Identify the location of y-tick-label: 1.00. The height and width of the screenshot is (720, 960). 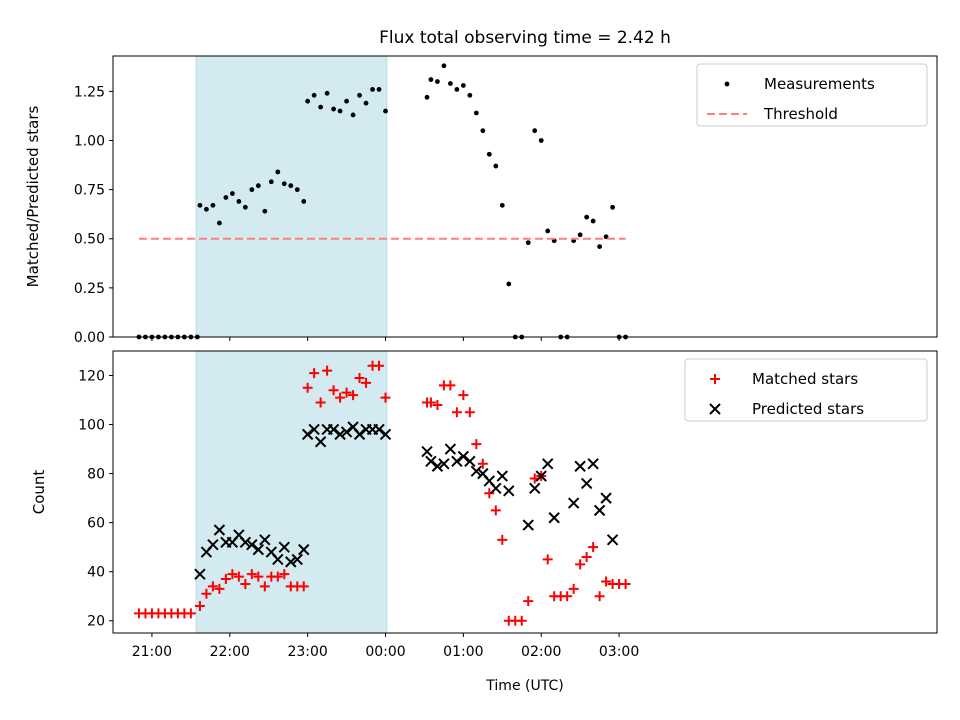
(89, 141).